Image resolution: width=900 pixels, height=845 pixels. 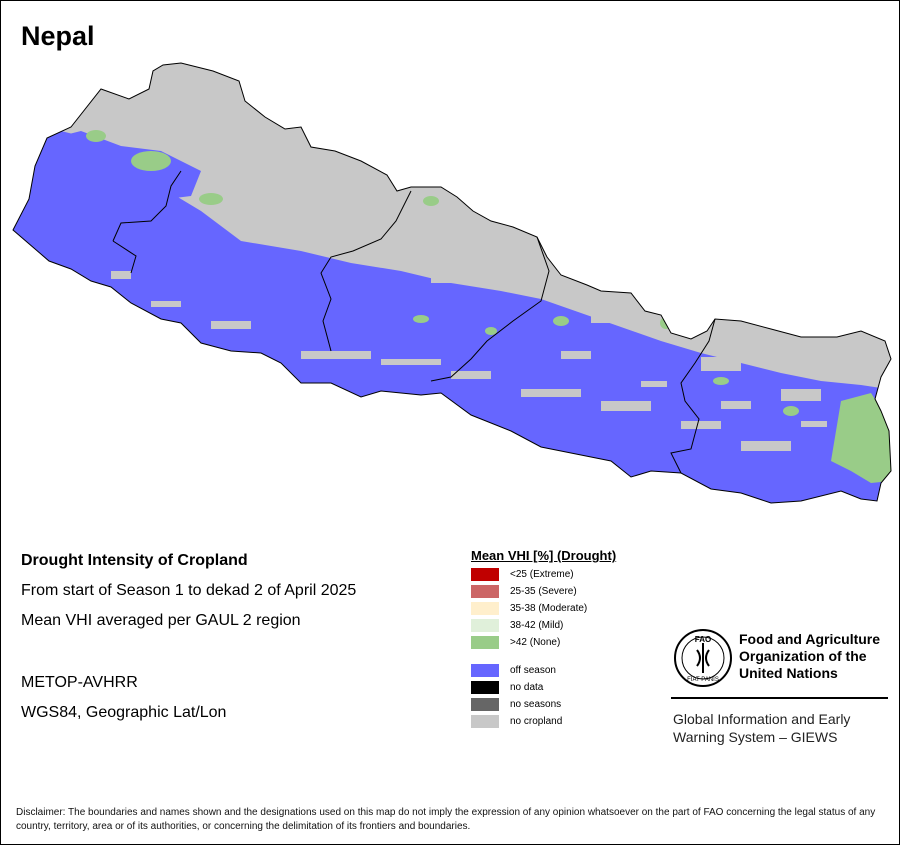 I want to click on legend-item-no-data: no data, so click(x=571, y=688).